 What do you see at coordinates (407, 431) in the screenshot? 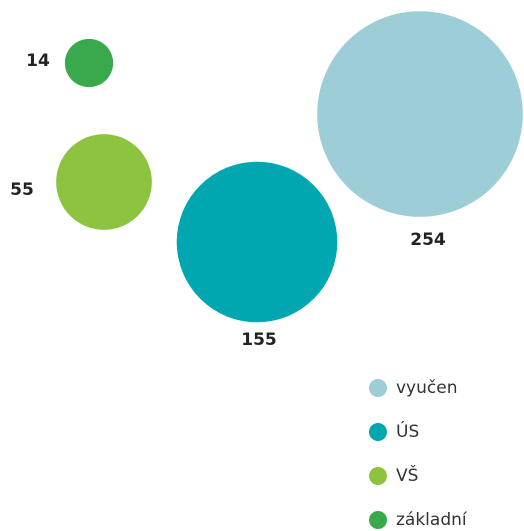
I see `legend-label: ÚS` at bounding box center [407, 431].